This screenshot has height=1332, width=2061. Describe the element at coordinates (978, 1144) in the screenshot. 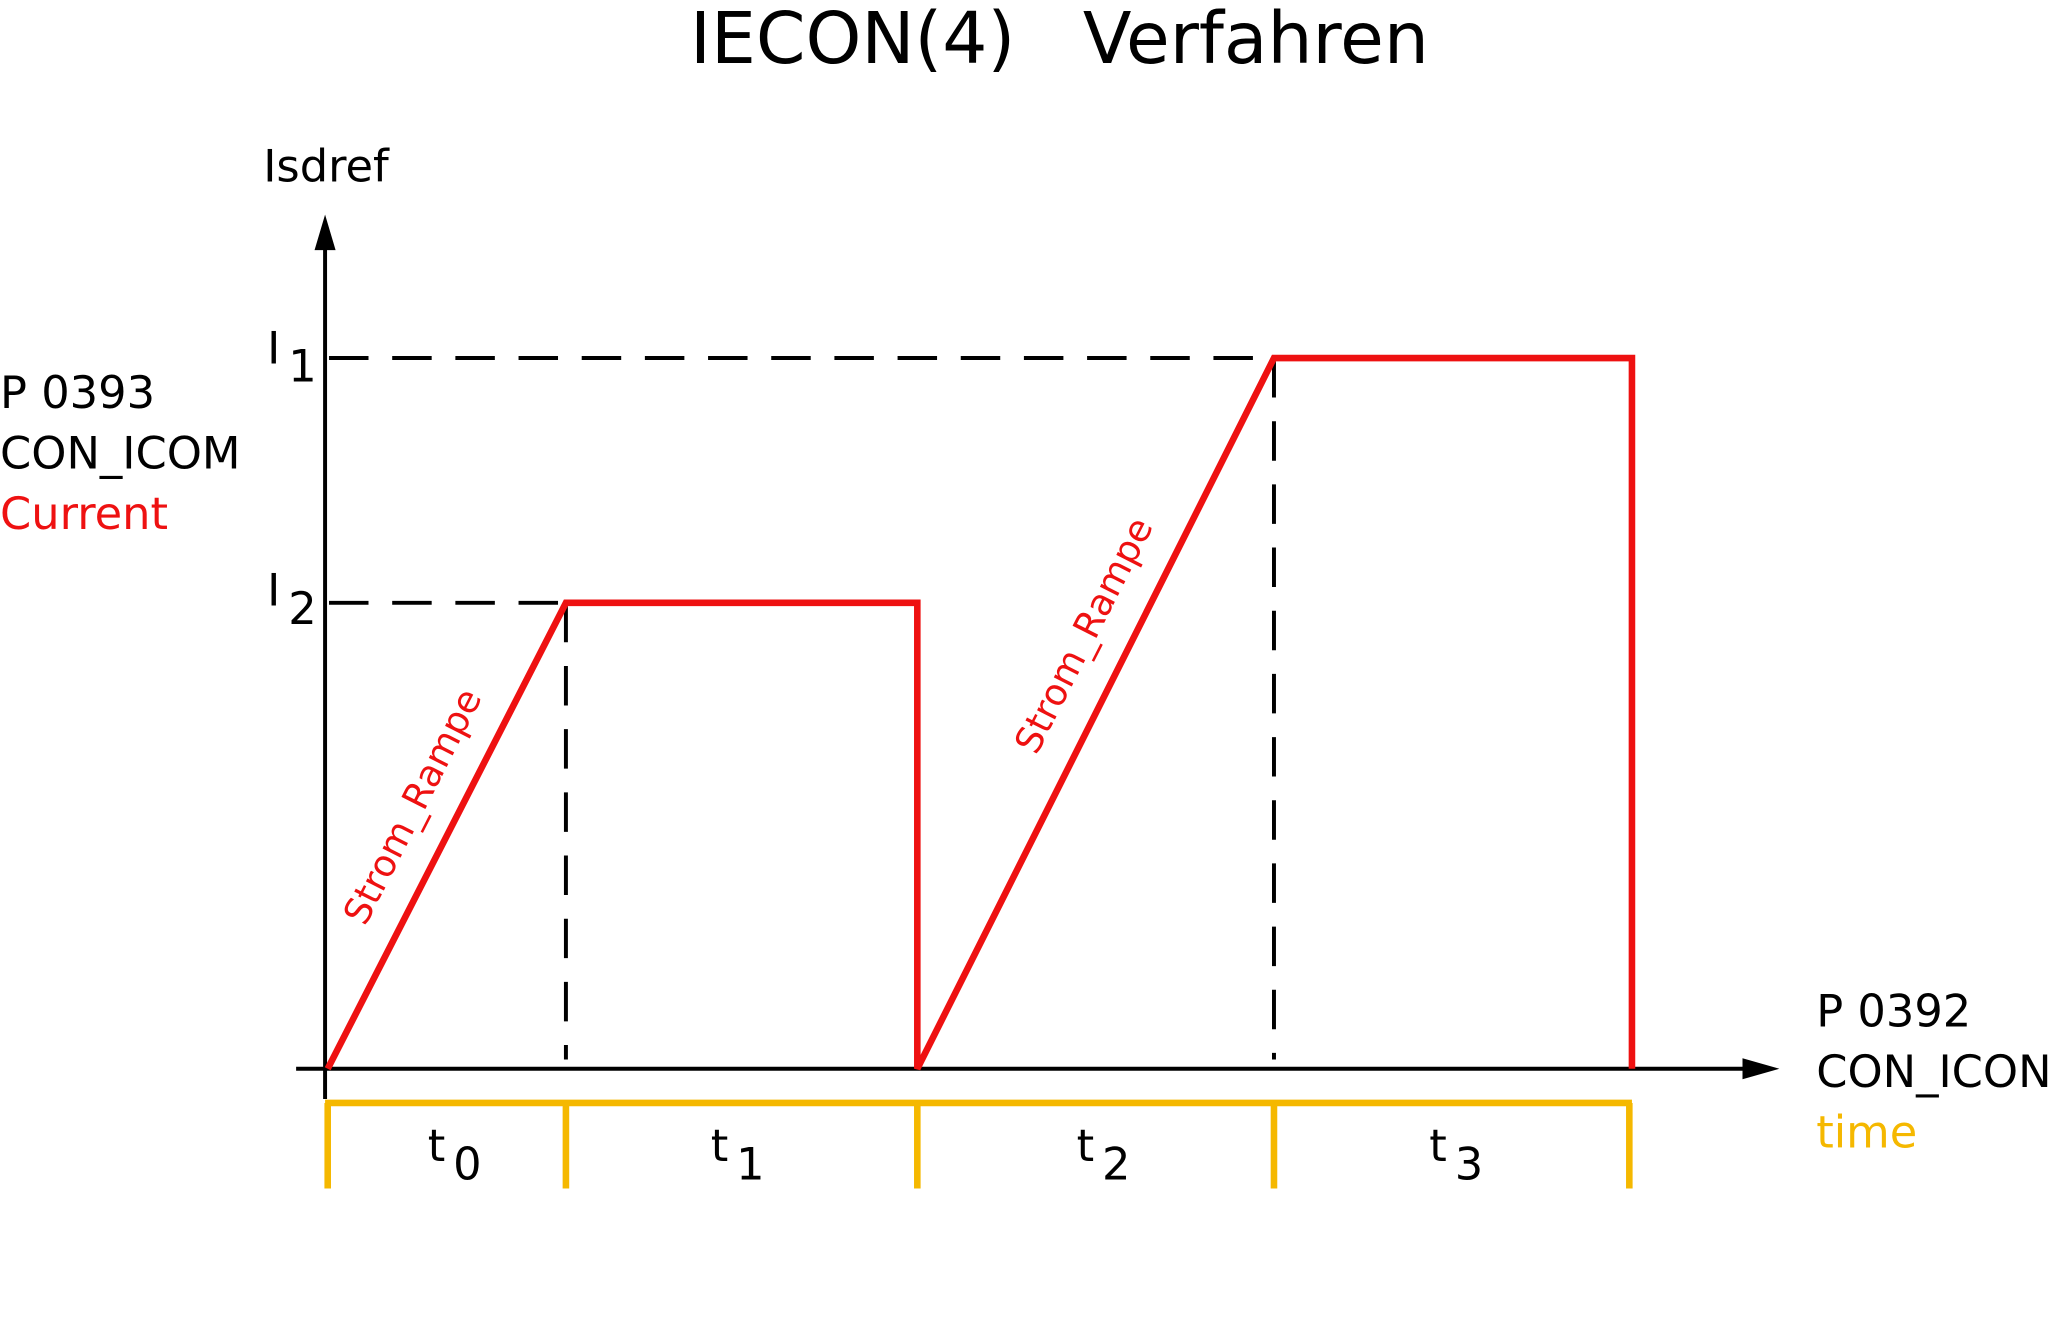

I see `time-bar` at that location.